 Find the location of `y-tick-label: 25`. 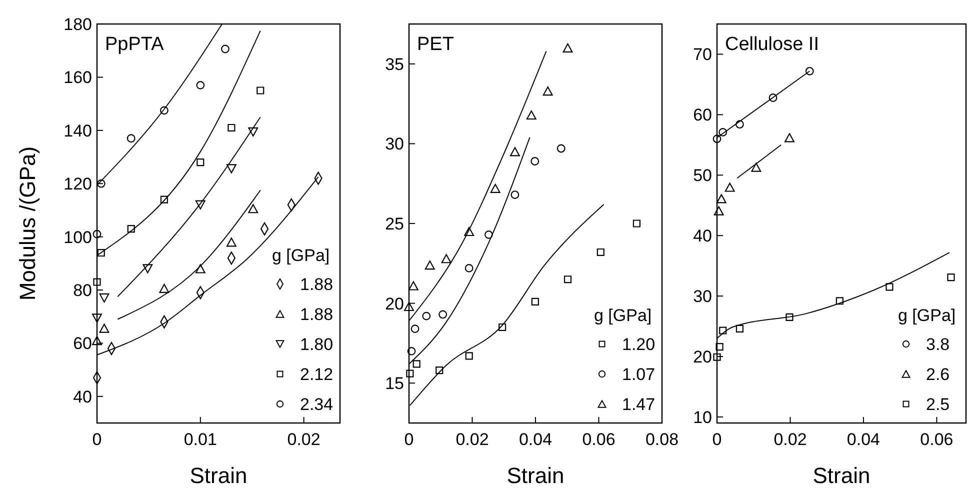

y-tick-label: 25 is located at coordinates (394, 224).